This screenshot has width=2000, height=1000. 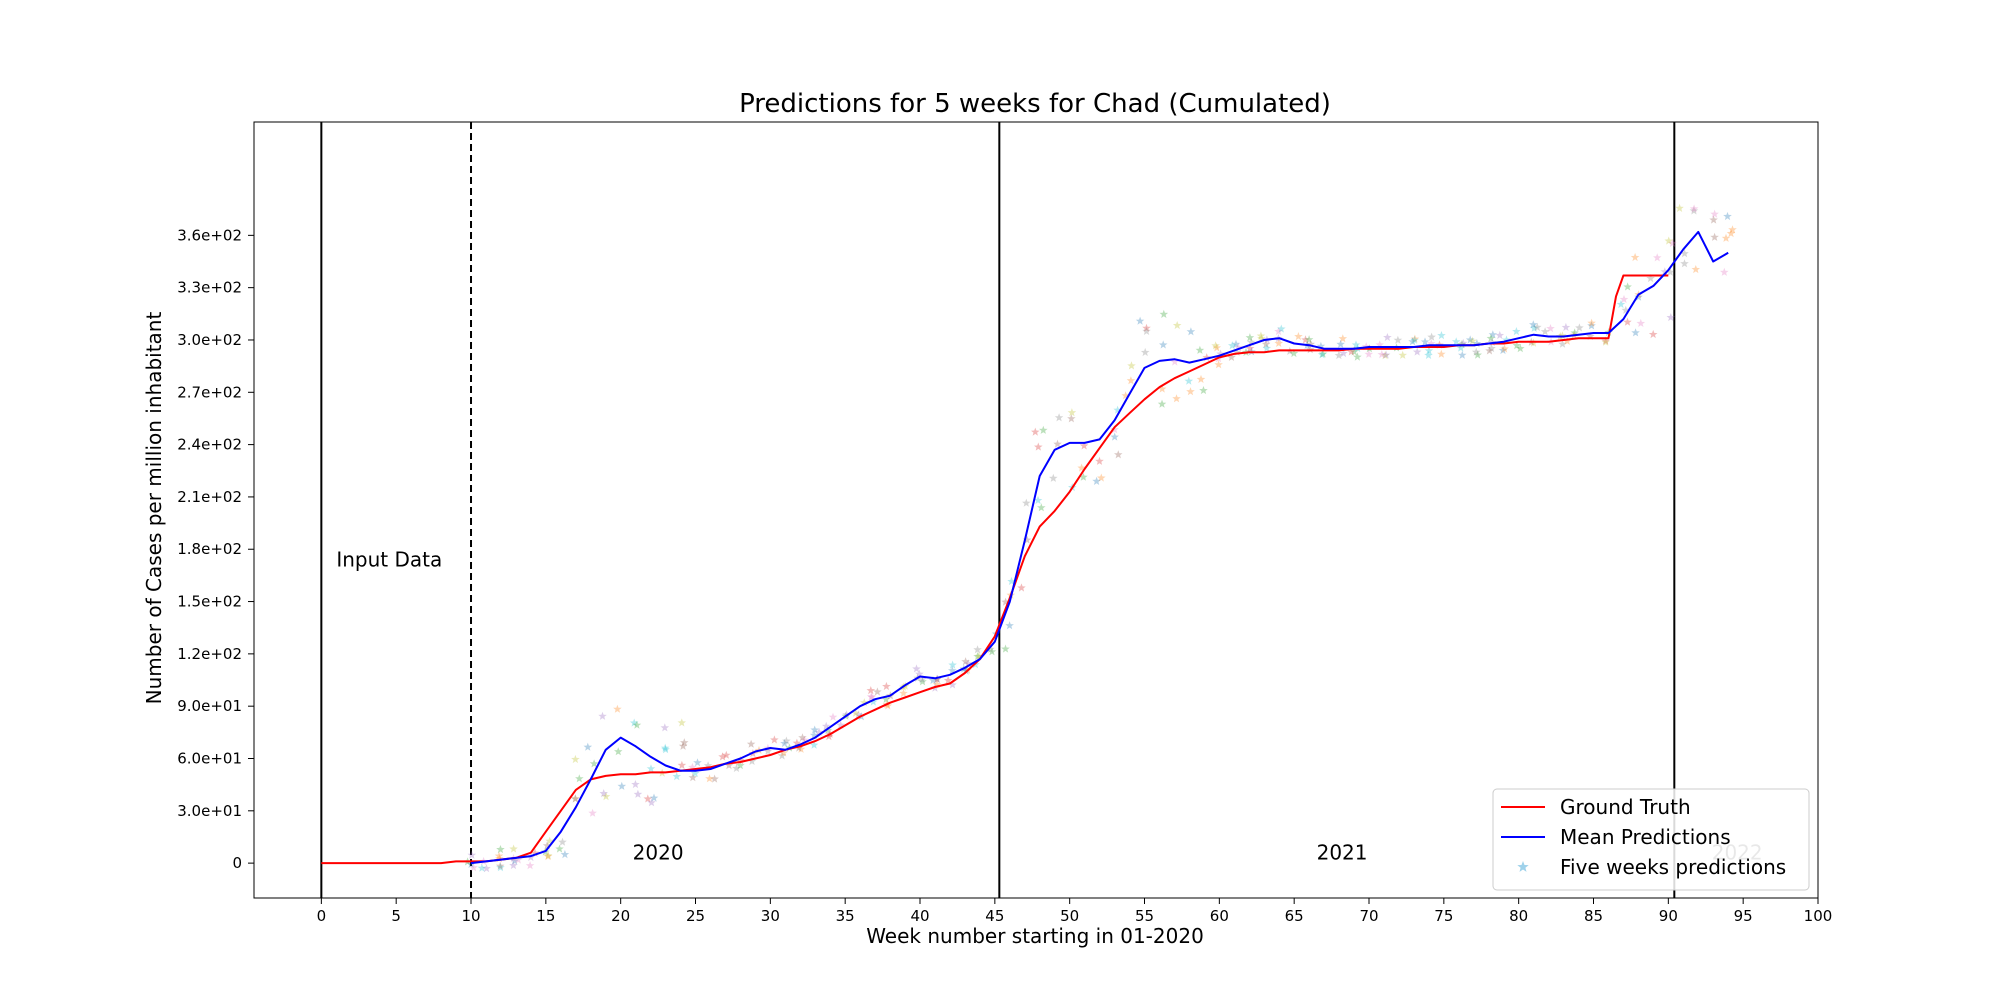 I want to click on y-tick-label: 0, so click(x=237, y=863).